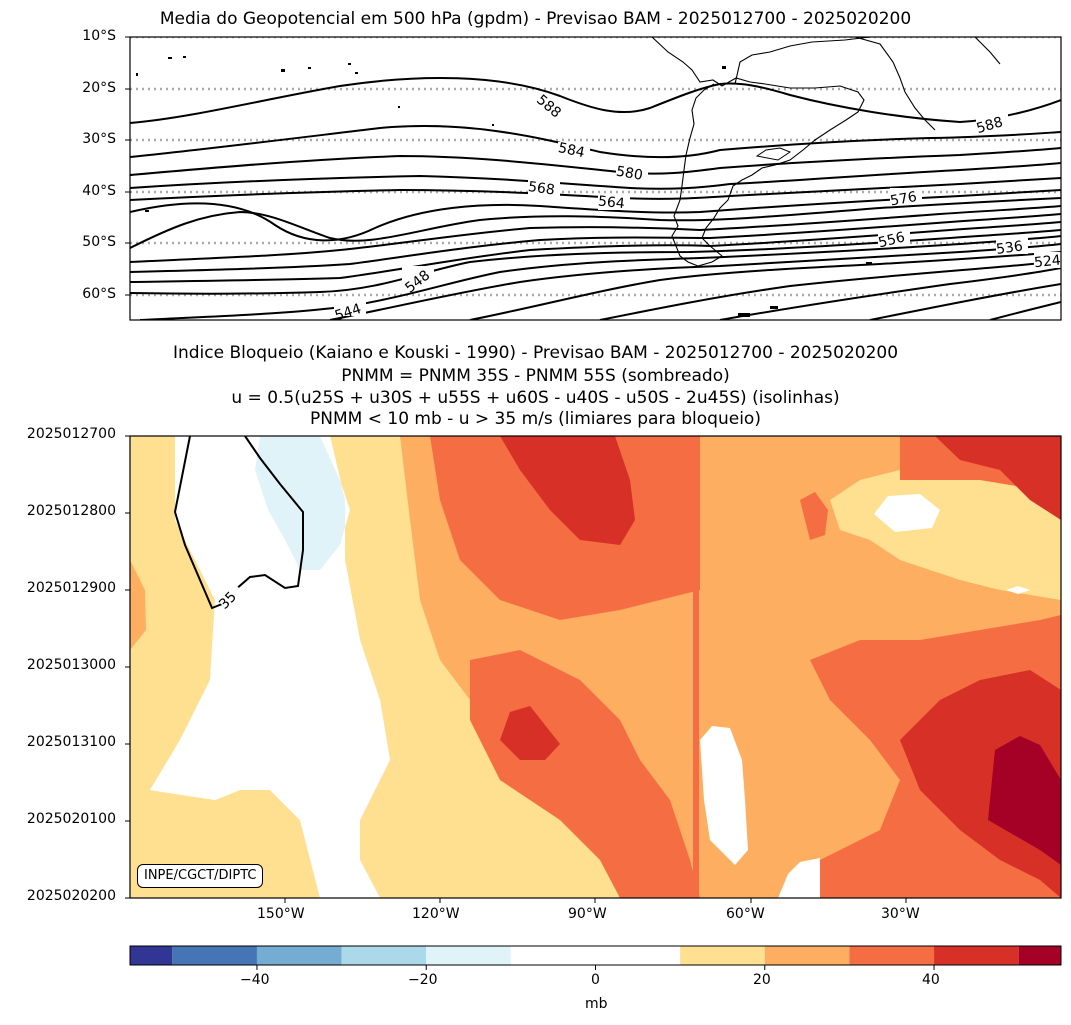 This screenshot has width=1071, height=1025. What do you see at coordinates (611, 202) in the screenshot?
I see `contour-label-564: 564` at bounding box center [611, 202].